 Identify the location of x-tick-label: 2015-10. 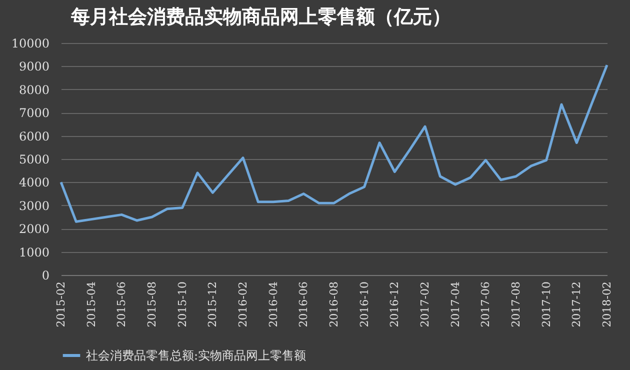
(182, 305).